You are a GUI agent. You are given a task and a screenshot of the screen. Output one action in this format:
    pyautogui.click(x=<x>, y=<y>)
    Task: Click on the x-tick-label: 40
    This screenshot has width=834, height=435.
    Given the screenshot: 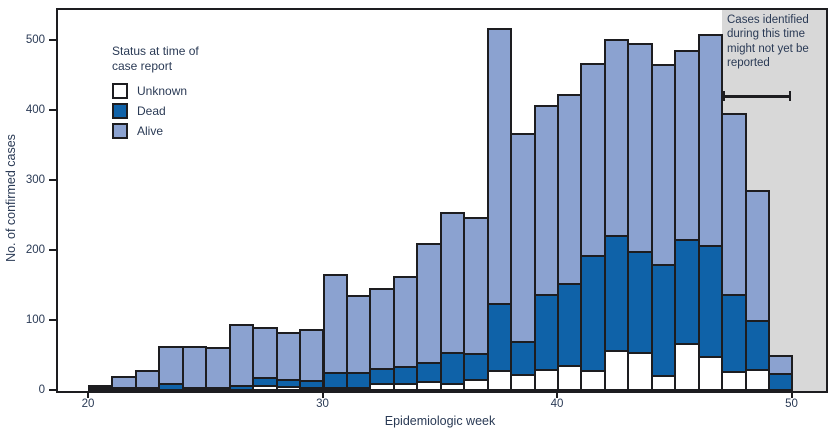 What is the action you would take?
    pyautogui.click(x=557, y=404)
    